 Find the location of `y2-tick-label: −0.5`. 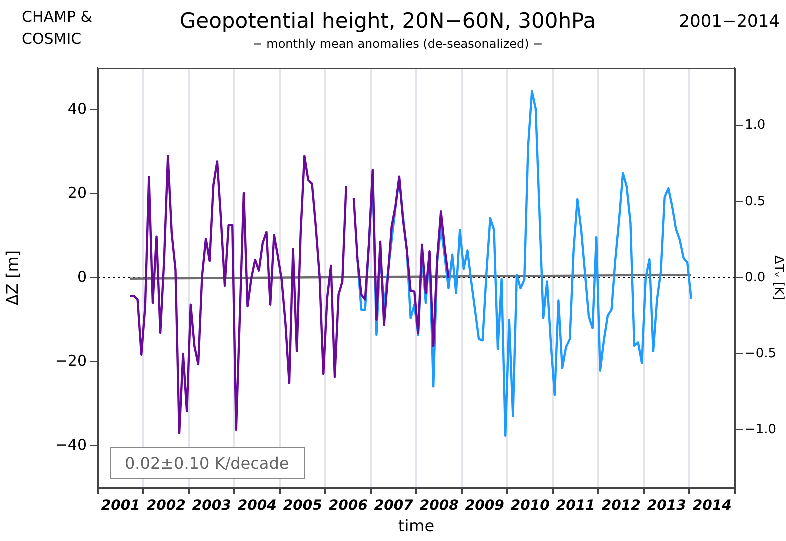

y2-tick-label: −0.5 is located at coordinates (761, 354).